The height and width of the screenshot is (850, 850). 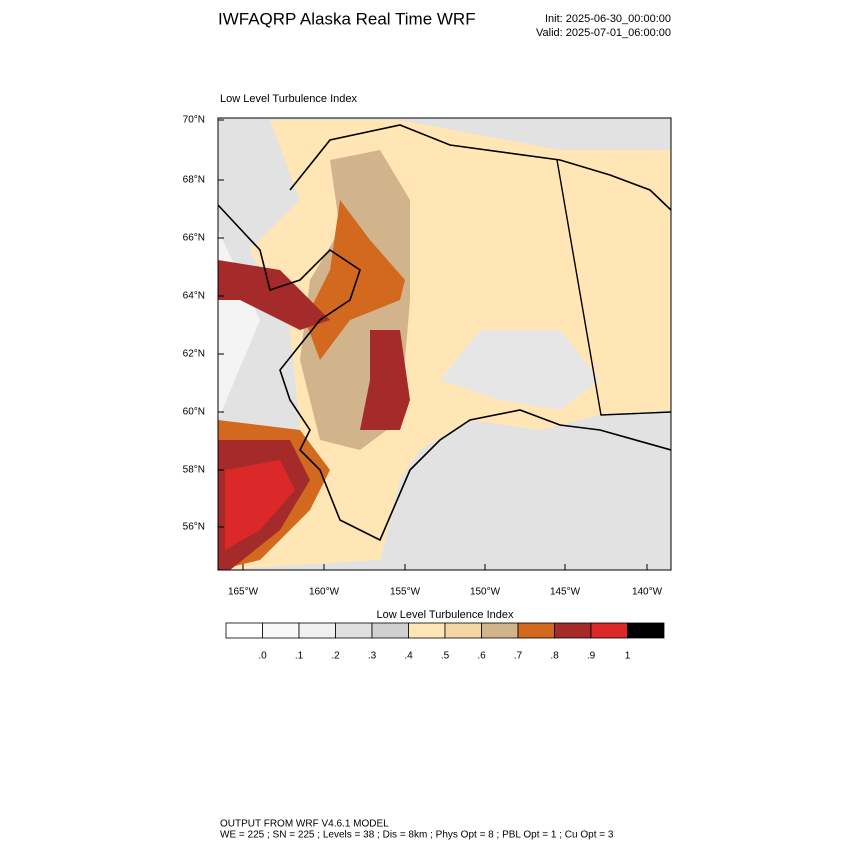 What do you see at coordinates (565, 592) in the screenshot?
I see `lon-label: 145°W` at bounding box center [565, 592].